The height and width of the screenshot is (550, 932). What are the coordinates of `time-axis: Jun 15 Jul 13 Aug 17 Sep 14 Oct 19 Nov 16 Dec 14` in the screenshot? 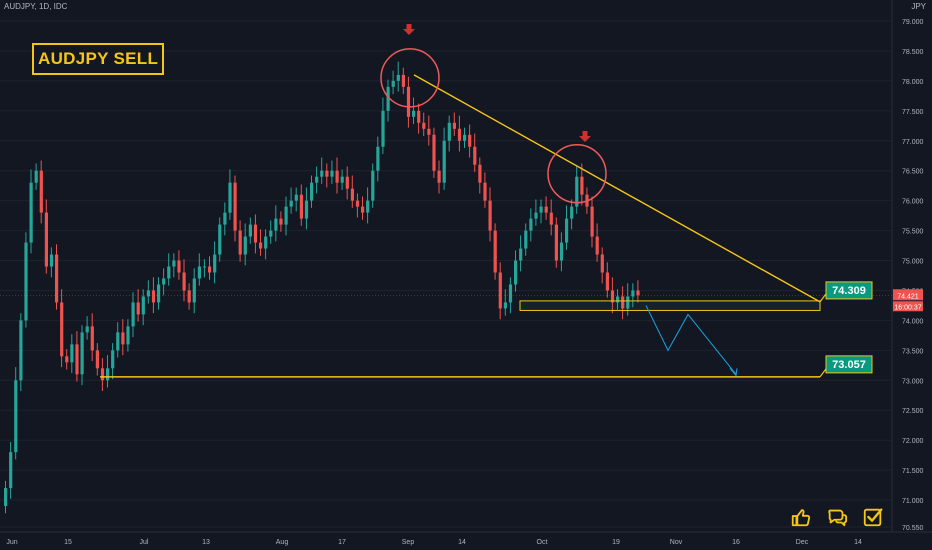 It's located at (434, 542).